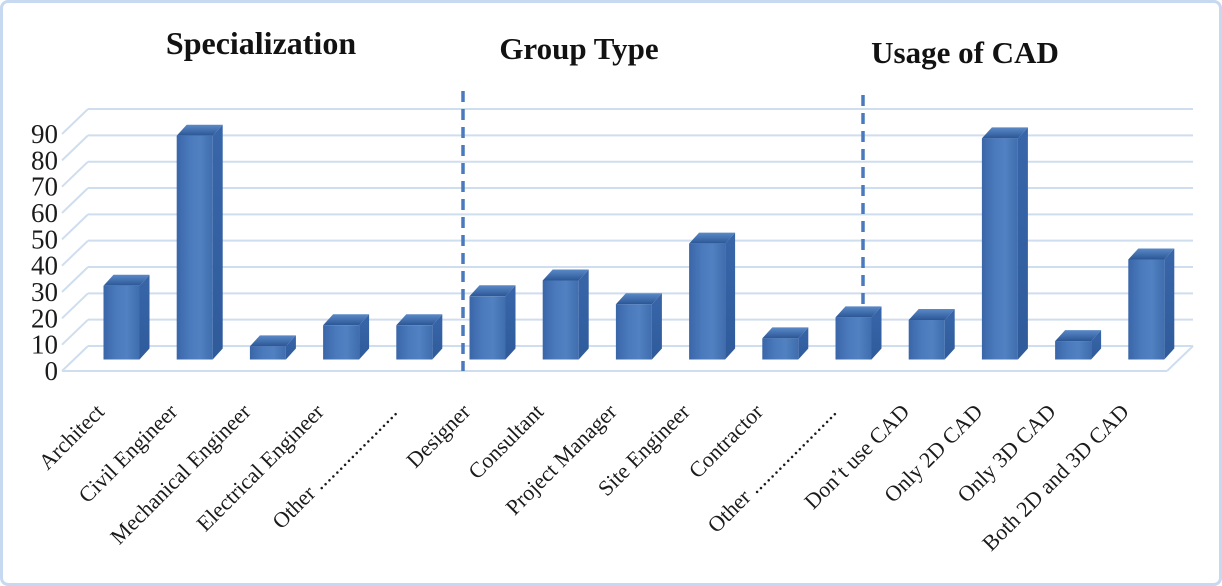 This screenshot has width=1222, height=586. Describe the element at coordinates (44, 187) in the screenshot. I see `y-tick-label: 70` at that location.